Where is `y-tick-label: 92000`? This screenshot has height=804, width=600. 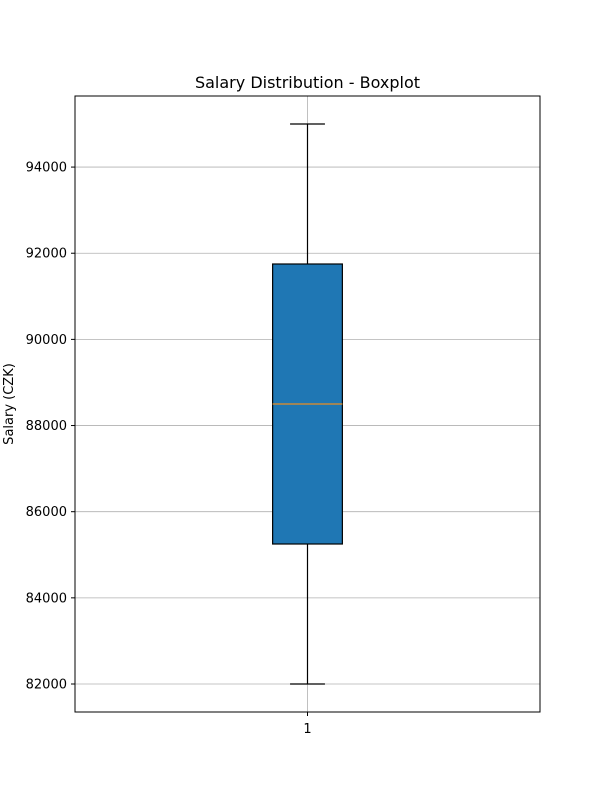 y-tick-label: 92000 is located at coordinates (46, 254).